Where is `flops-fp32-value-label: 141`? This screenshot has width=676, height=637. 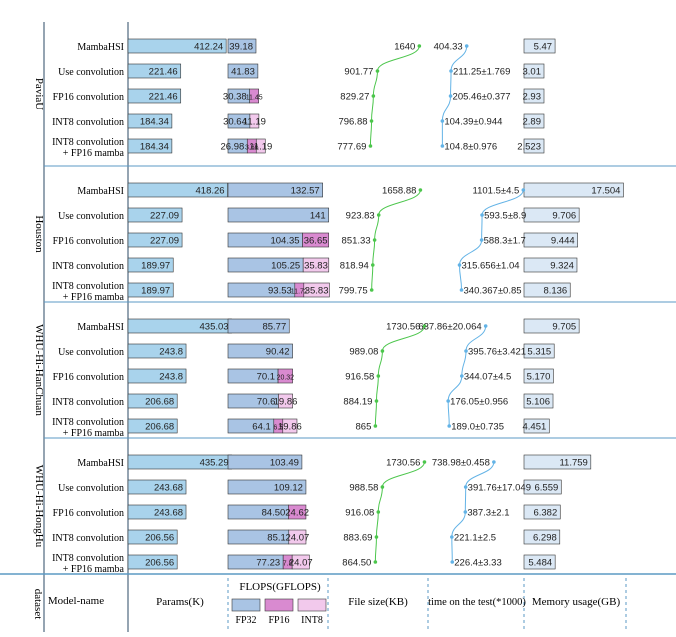
flops-fp32-value-label: 141 is located at coordinates (318, 216).